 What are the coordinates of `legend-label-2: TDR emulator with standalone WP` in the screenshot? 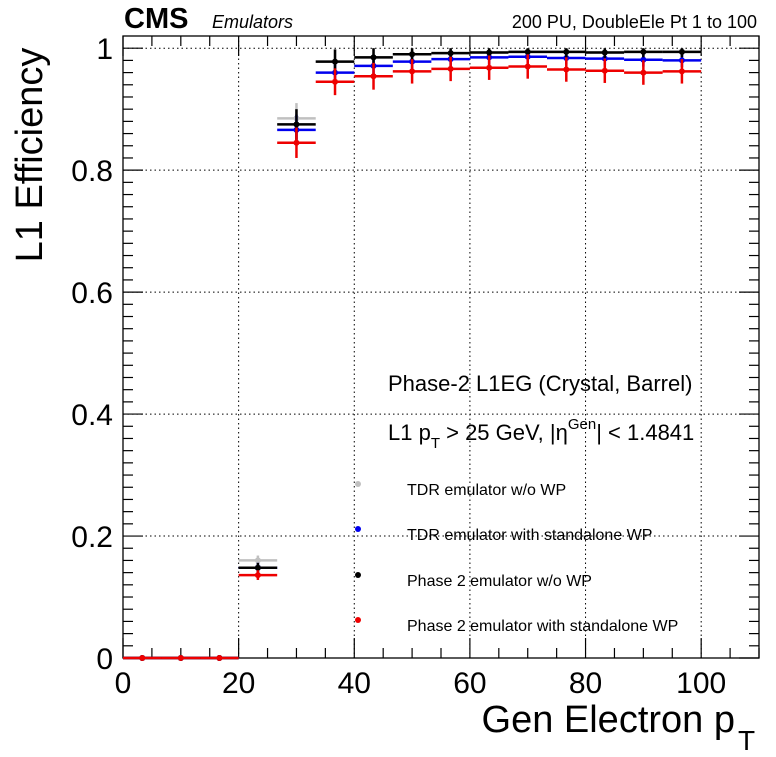 It's located at (529, 535).